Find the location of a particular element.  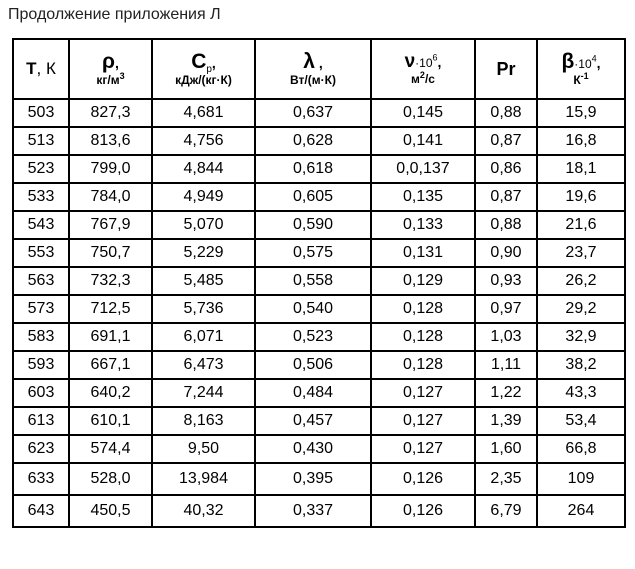

table-row: 613 610,1 8,163 0,457 0,127 1,39 53,4 is located at coordinates (319, 421).